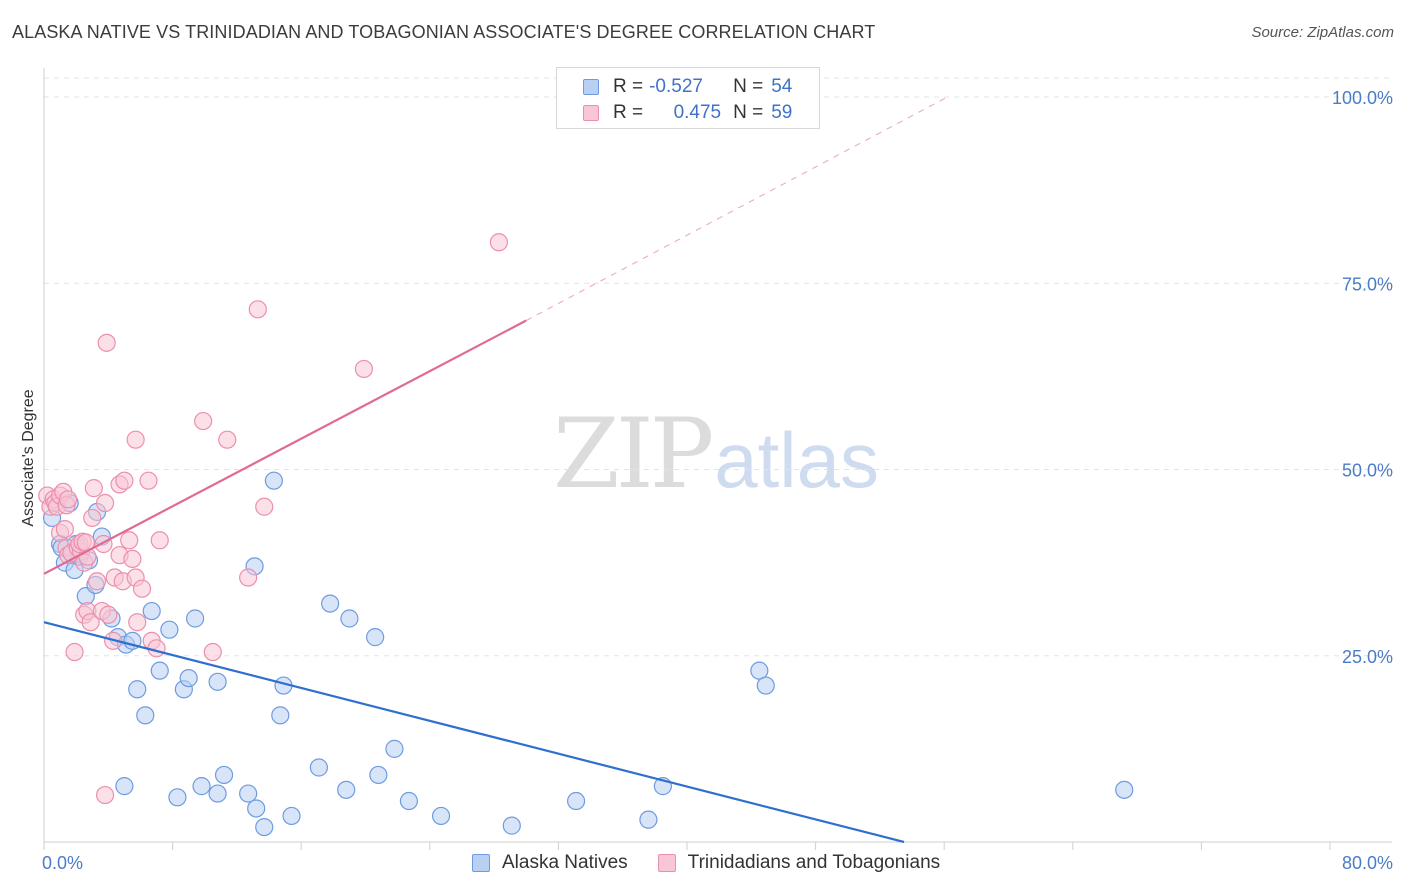  I want to click on watermark: ZIPatlas, so click(716, 454).